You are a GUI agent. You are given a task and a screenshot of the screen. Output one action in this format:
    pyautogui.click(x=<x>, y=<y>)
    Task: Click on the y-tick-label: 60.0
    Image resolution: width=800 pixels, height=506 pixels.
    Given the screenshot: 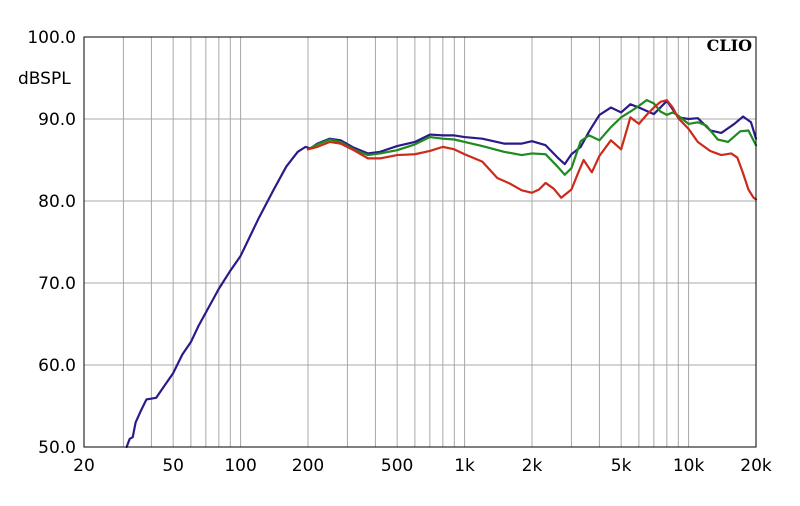 What is the action you would take?
    pyautogui.click(x=57, y=366)
    